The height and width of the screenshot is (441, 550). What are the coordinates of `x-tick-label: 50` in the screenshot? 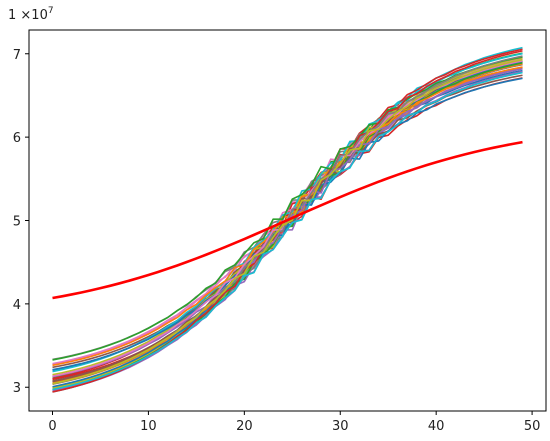 It's located at (532, 426).